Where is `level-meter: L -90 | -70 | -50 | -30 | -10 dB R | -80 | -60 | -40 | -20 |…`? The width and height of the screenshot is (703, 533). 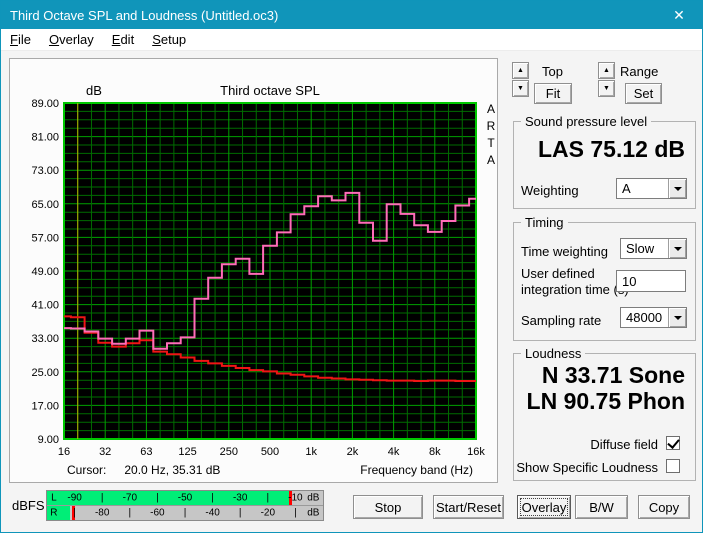 level-meter: L -90 | -70 | -50 | -30 | -10 dB R | -80 | -60 | -40 | -20 |… is located at coordinates (185, 505).